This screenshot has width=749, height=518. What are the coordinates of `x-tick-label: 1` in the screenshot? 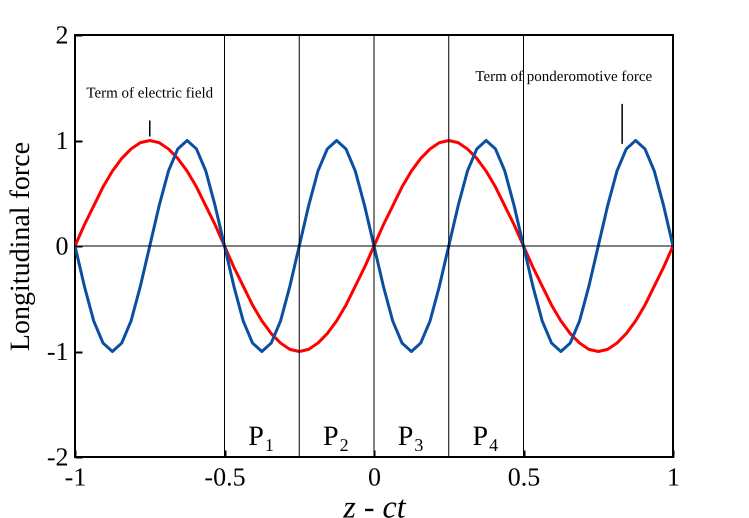 It's located at (673, 477).